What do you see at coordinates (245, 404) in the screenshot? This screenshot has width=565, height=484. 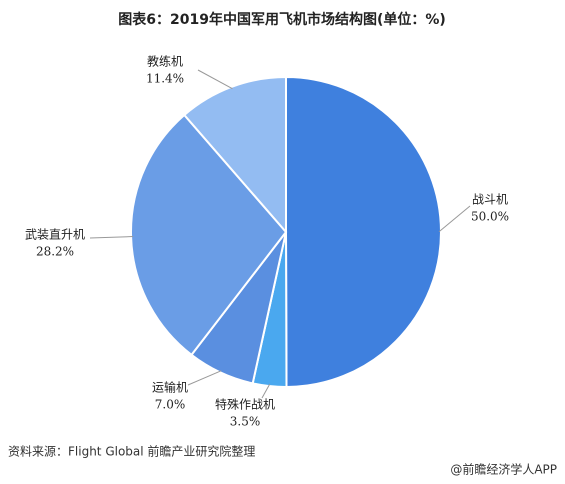 I see `slice-label: 特殊作战机` at bounding box center [245, 404].